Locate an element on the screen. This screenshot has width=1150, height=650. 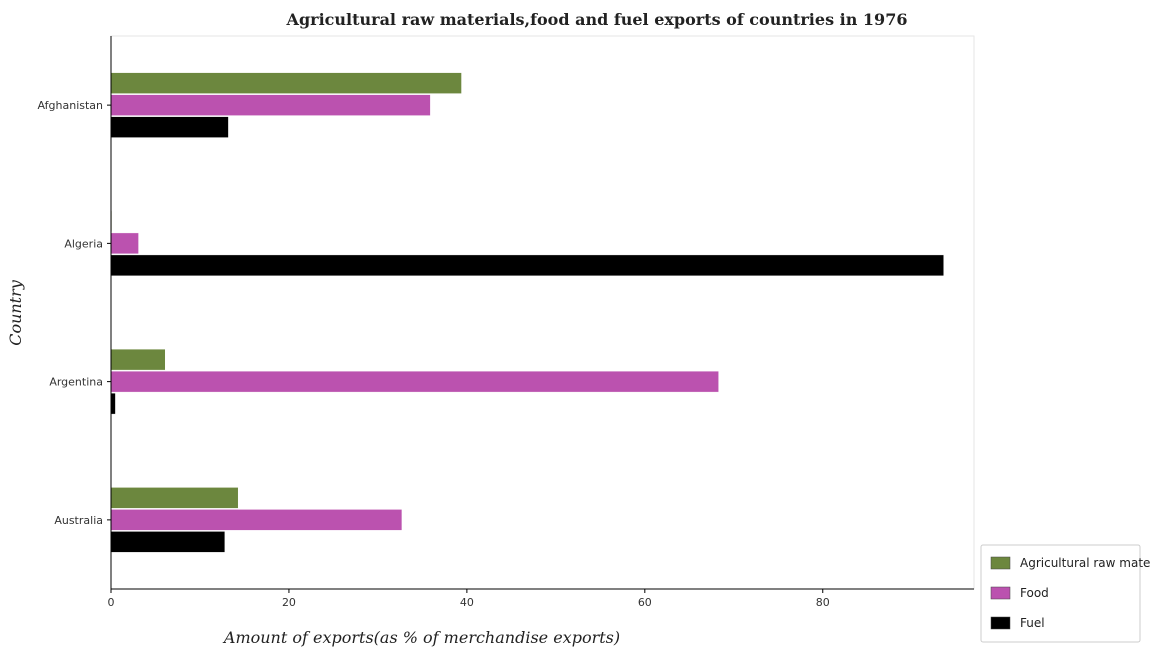
x-tick-label: 0 is located at coordinates (111, 602).